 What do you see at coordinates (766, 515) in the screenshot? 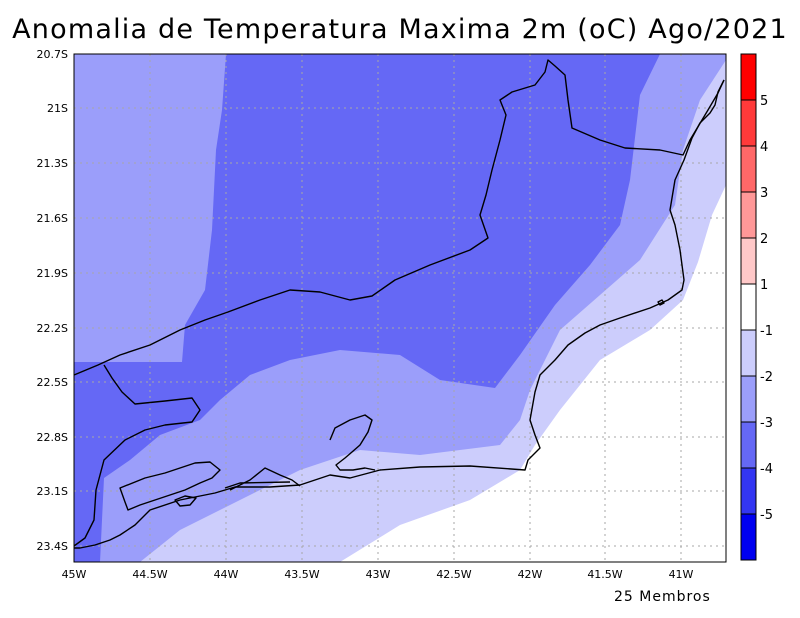
I see `colorbar-label: -5` at bounding box center [766, 515].